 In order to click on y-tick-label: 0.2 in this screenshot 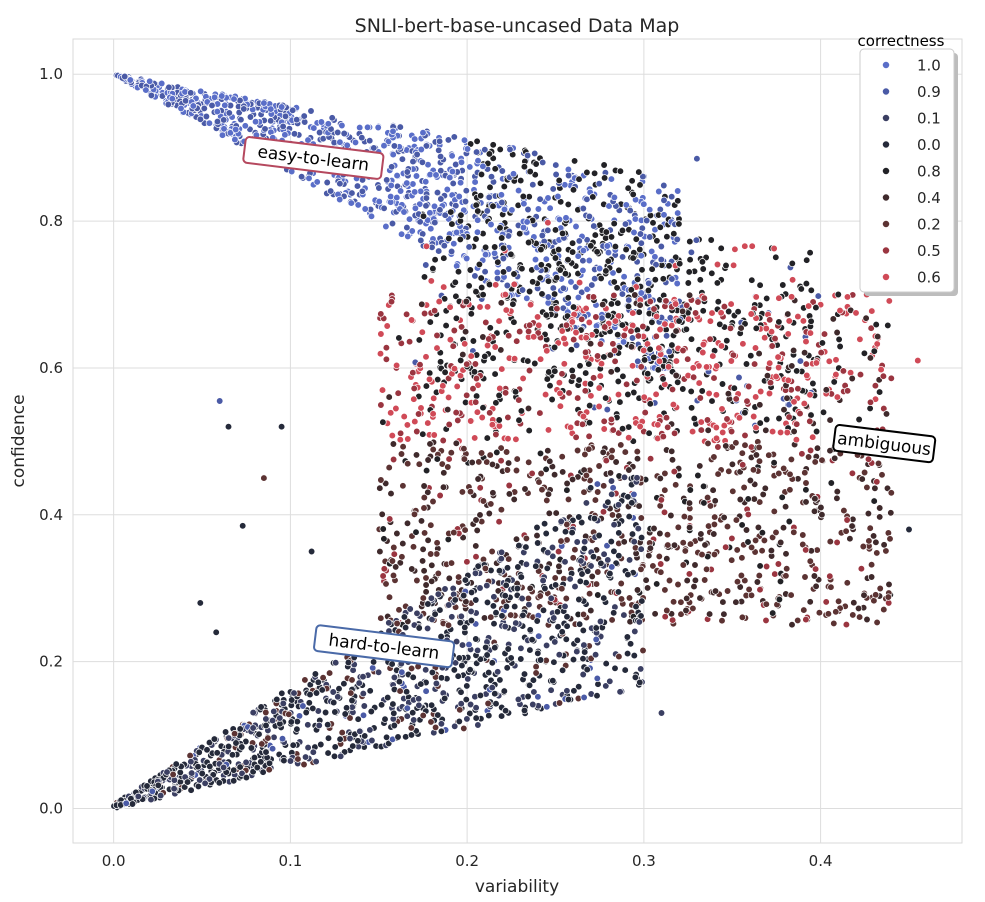, I will do `click(51, 662)`.